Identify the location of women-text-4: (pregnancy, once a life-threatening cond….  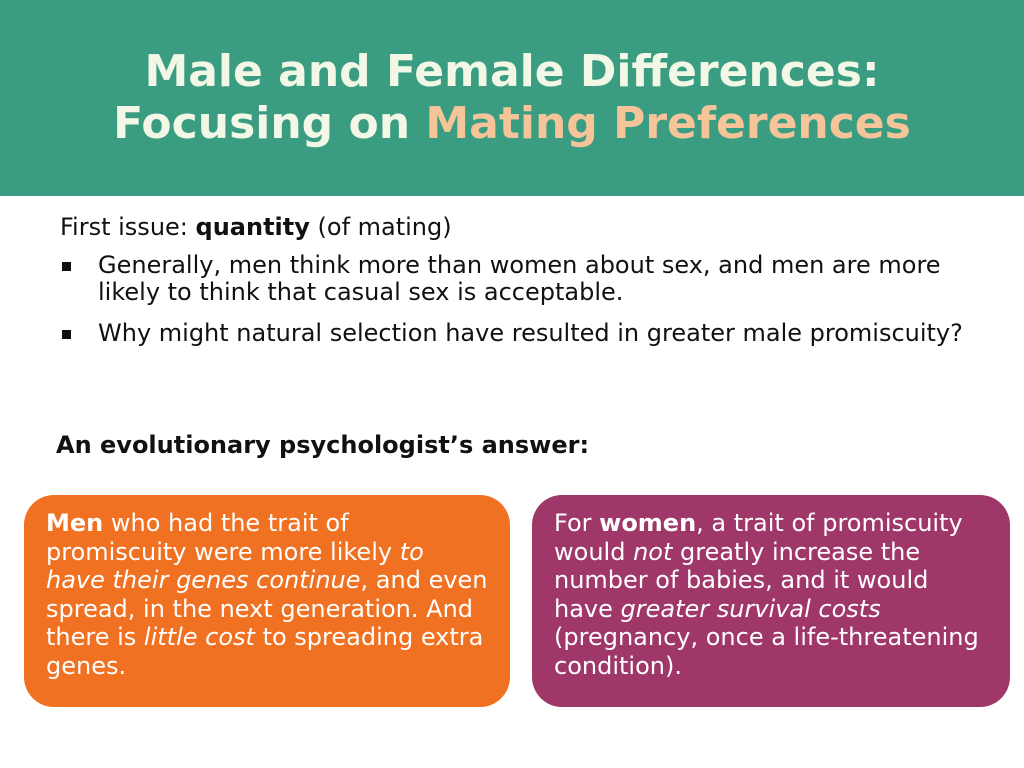
(766, 651).